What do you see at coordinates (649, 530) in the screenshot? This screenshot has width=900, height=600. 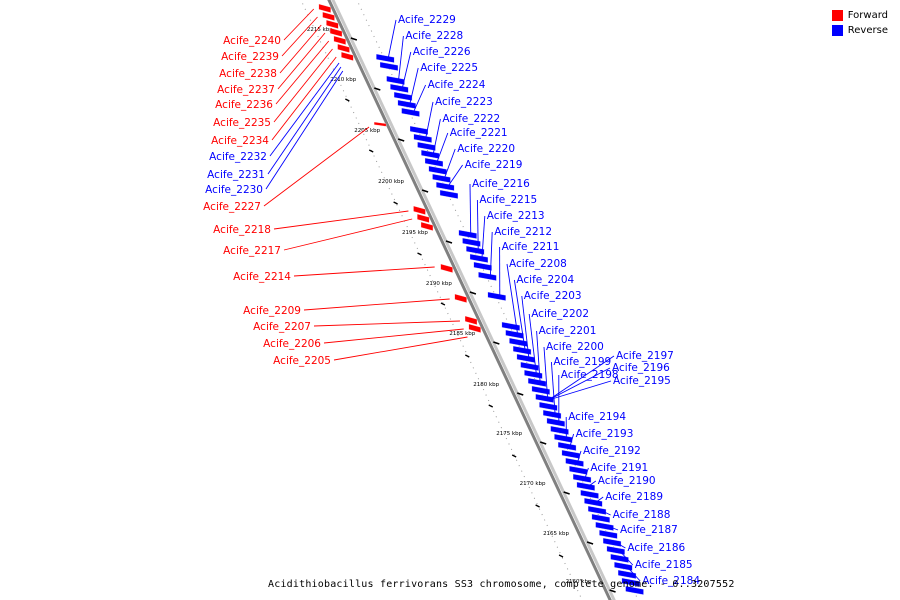 I see `gene-label-right: Acife_2187` at bounding box center [649, 530].